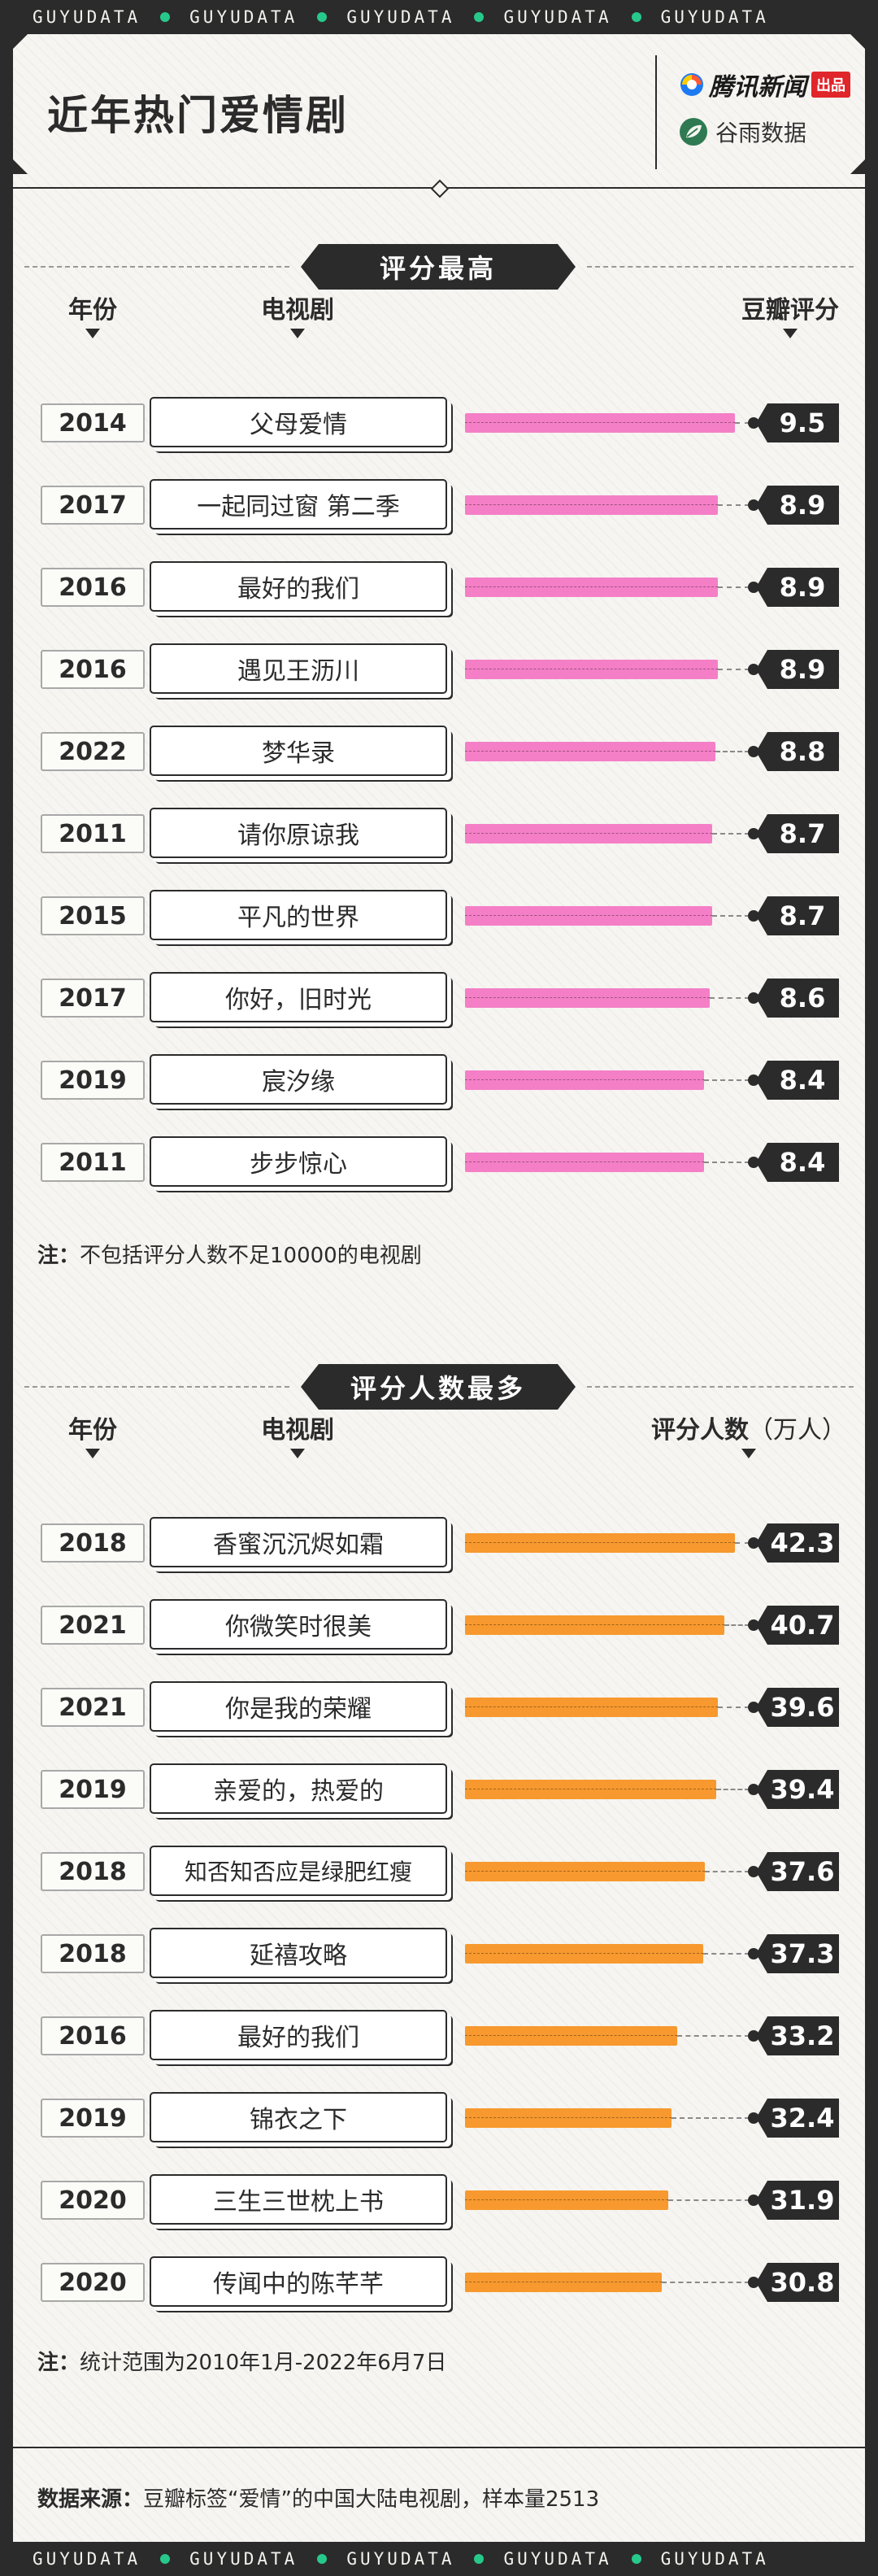 The height and width of the screenshot is (2576, 878). What do you see at coordinates (93, 915) in the screenshot?
I see `year-label: 2015` at bounding box center [93, 915].